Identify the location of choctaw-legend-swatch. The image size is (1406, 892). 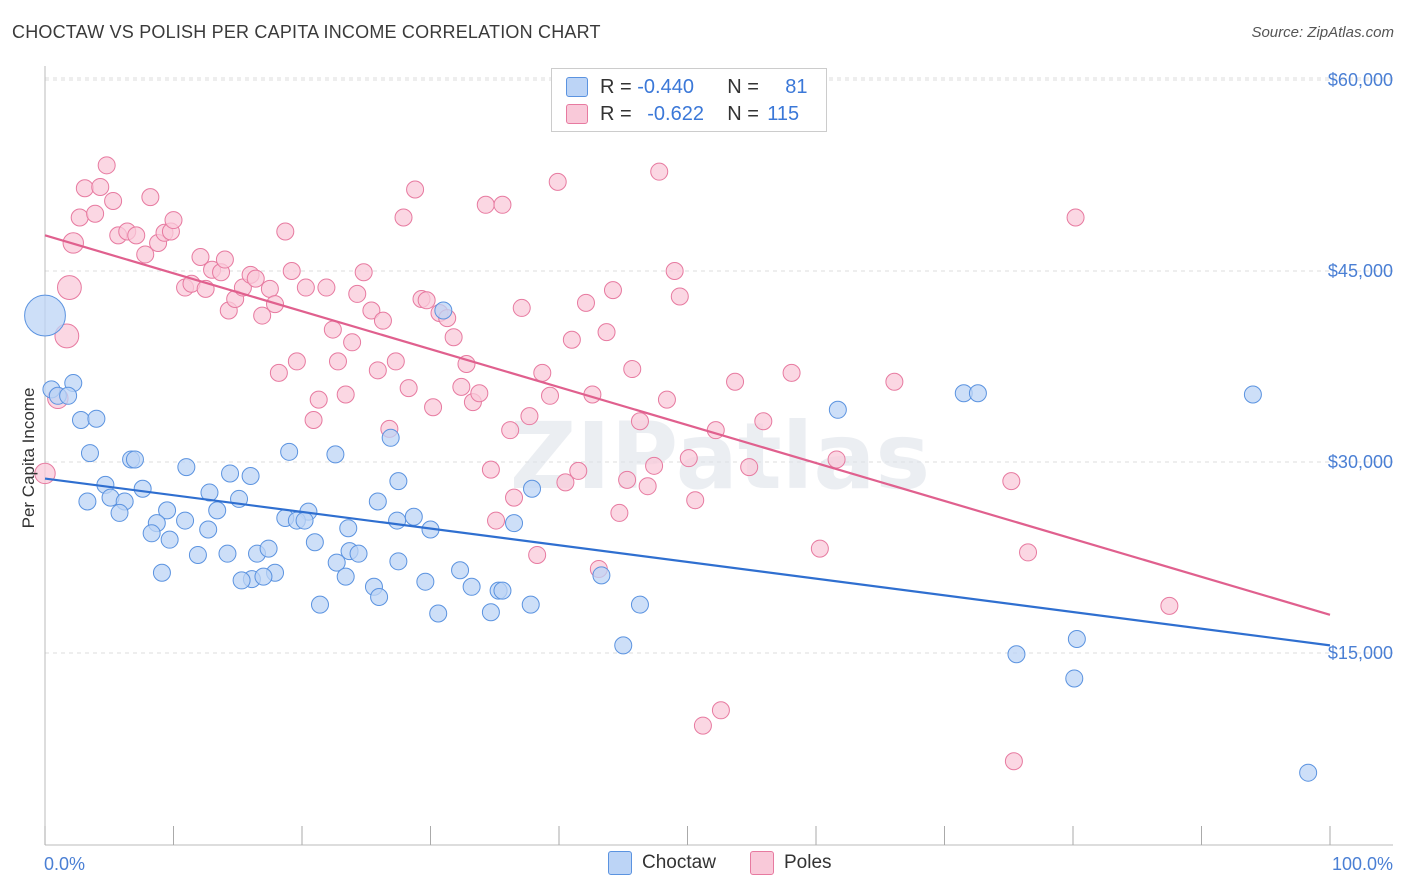
(620, 863).